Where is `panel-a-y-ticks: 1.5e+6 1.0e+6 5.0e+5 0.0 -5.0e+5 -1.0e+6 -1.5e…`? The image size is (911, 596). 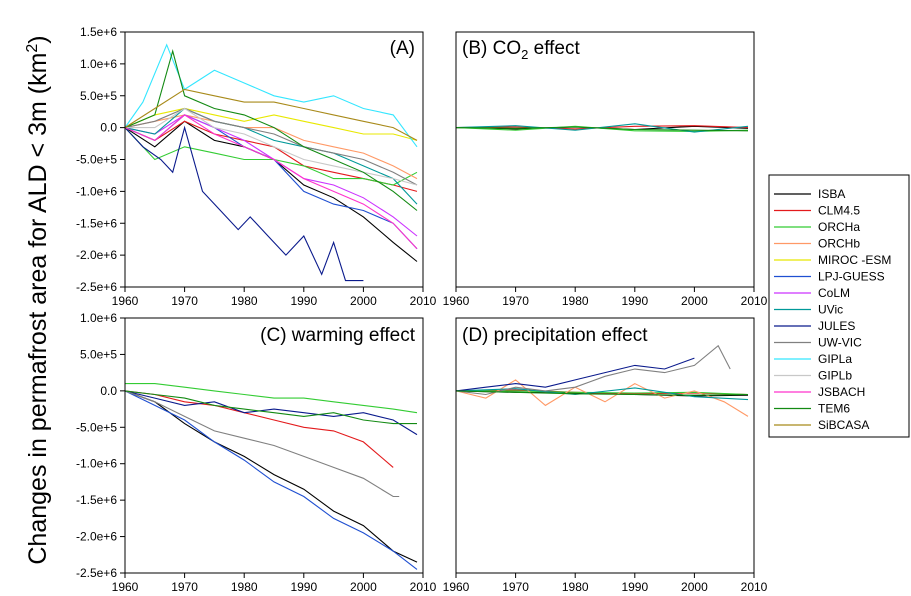 panel-a-y-ticks: 1.5e+6 1.0e+6 5.0e+5 0.0 -5.0e+5 -1.0e+6 -1.5e… is located at coordinates (100, 159).